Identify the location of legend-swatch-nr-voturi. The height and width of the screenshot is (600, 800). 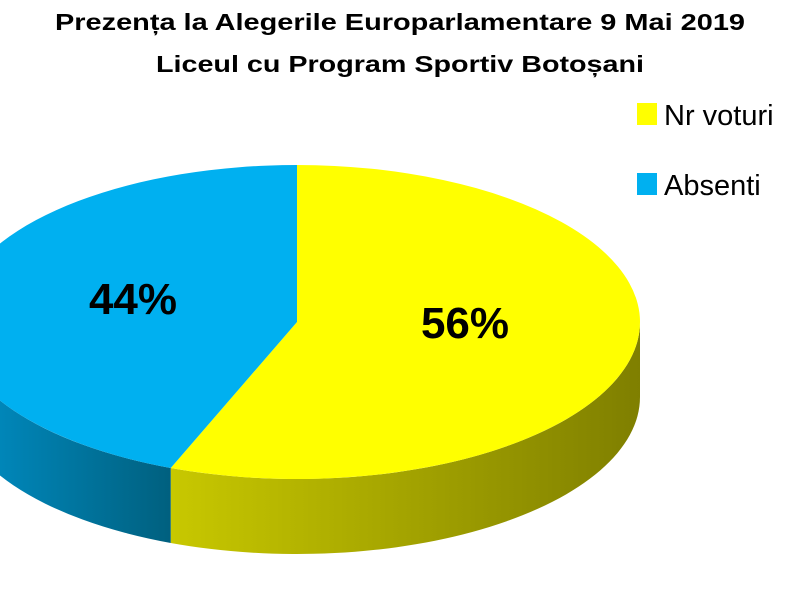
(647, 114).